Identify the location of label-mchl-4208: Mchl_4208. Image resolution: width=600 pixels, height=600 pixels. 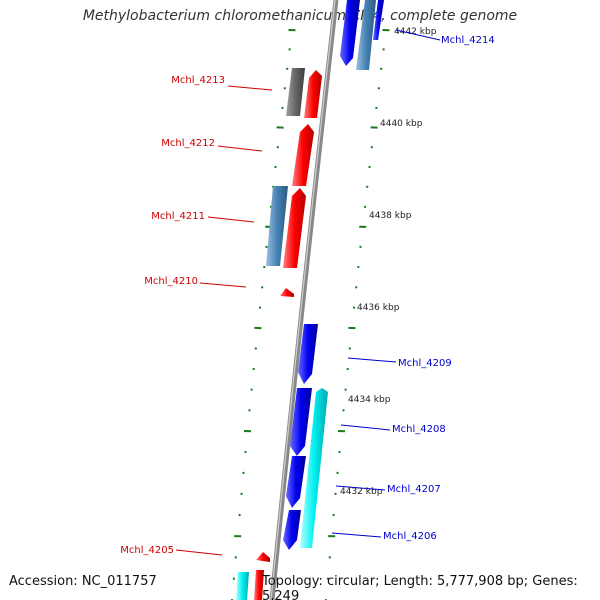
(419, 429).